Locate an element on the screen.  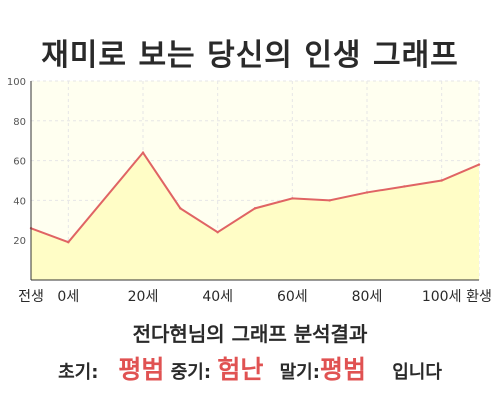
early-value: 평범 is located at coordinates (141, 369).